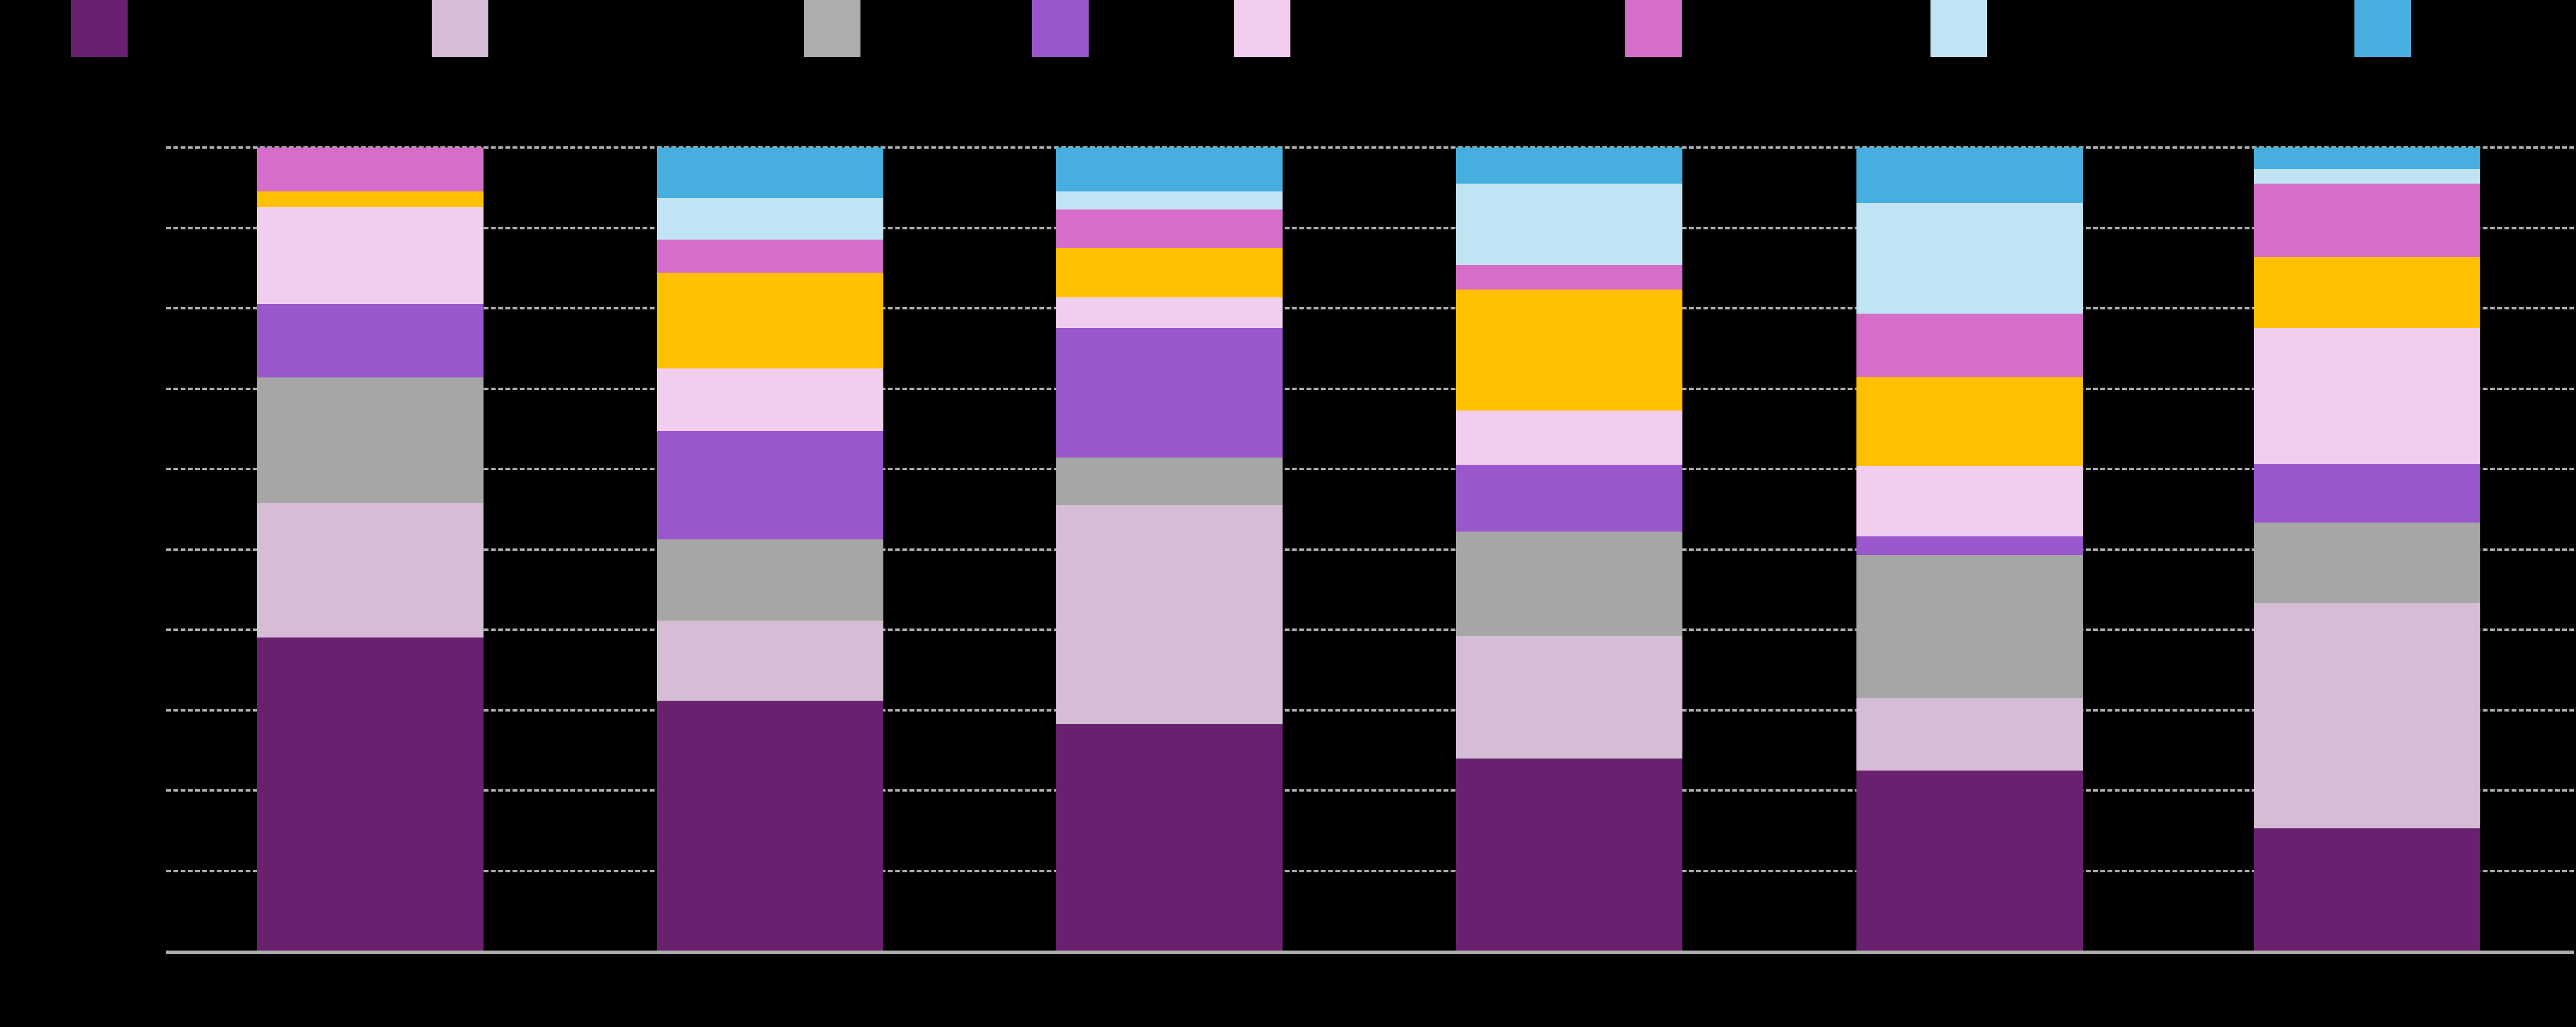  Describe the element at coordinates (136, 789) in the screenshot. I see `y-tick-label: 20%` at that location.